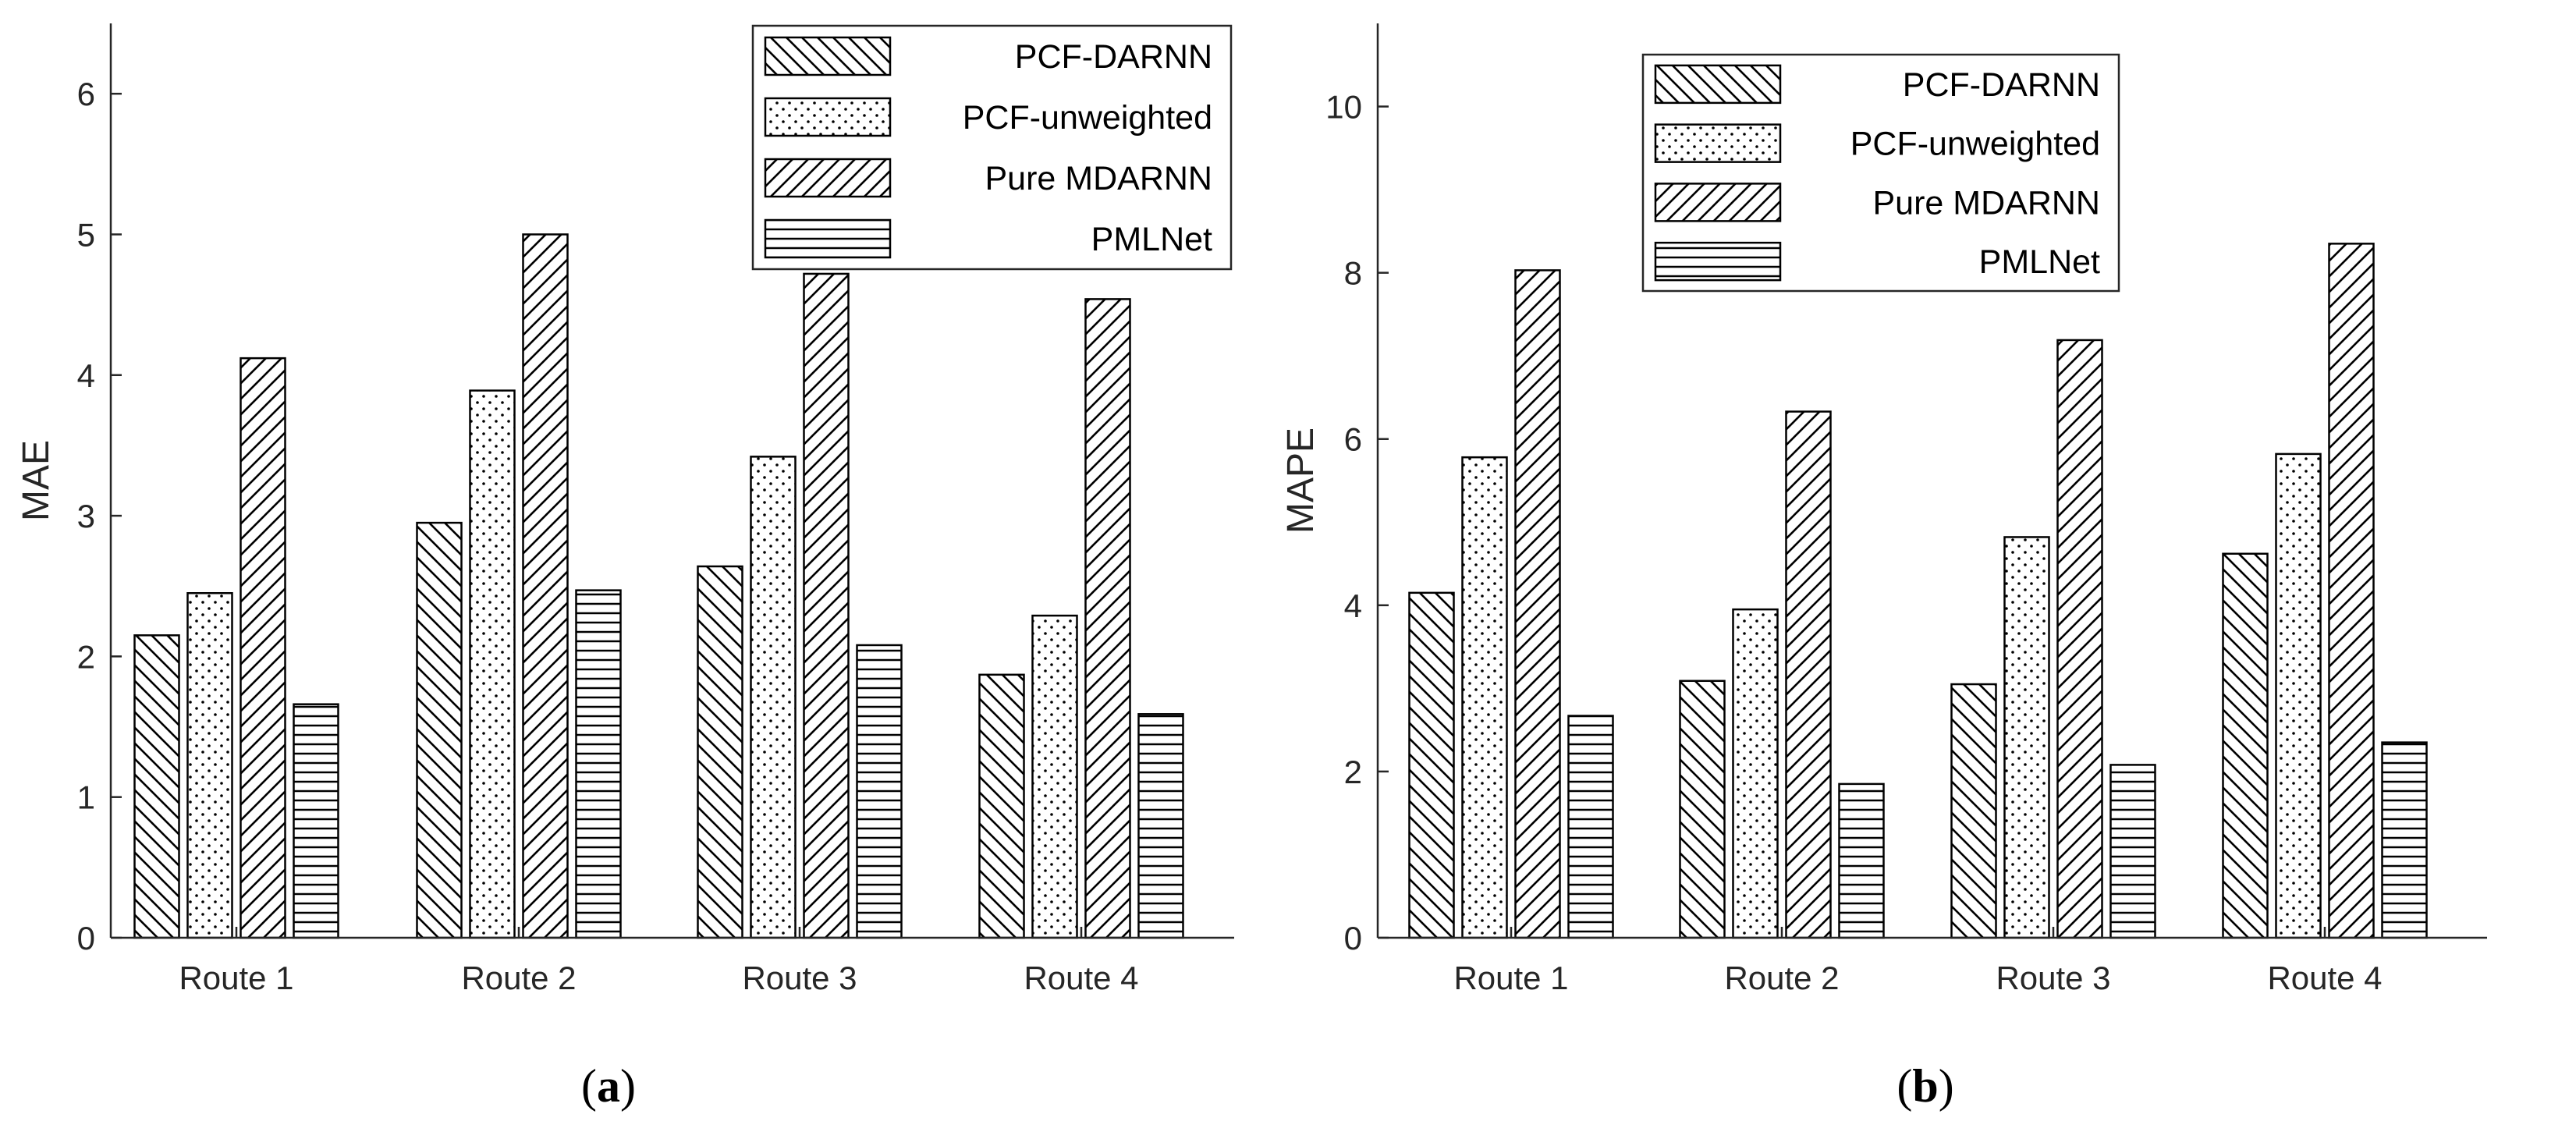  What do you see at coordinates (1301, 481) in the screenshot?
I see `y-axis-label-b: MAPE` at bounding box center [1301, 481].